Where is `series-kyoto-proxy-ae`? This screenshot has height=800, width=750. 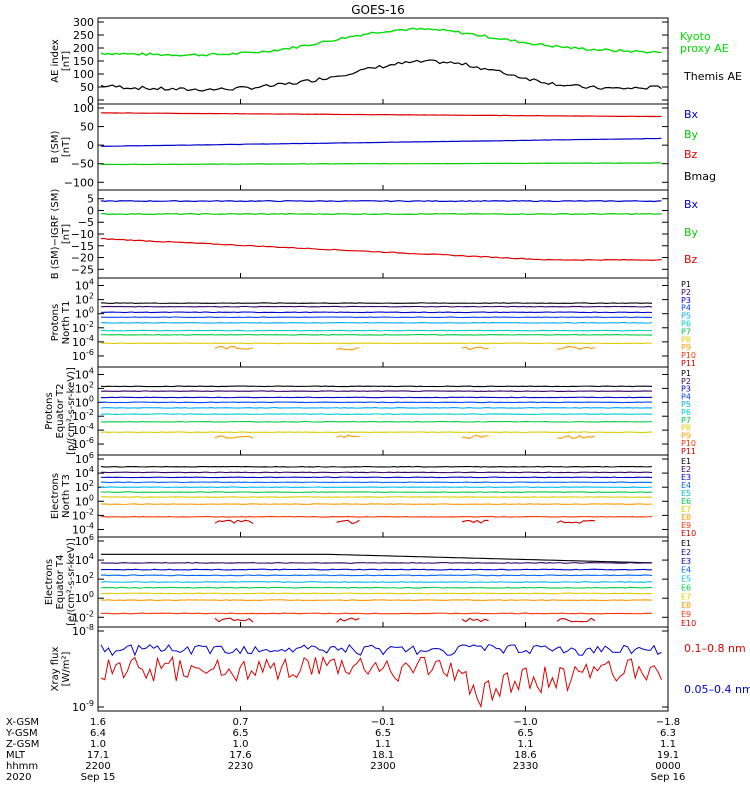
series-kyoto-proxy-ae is located at coordinates (381, 42).